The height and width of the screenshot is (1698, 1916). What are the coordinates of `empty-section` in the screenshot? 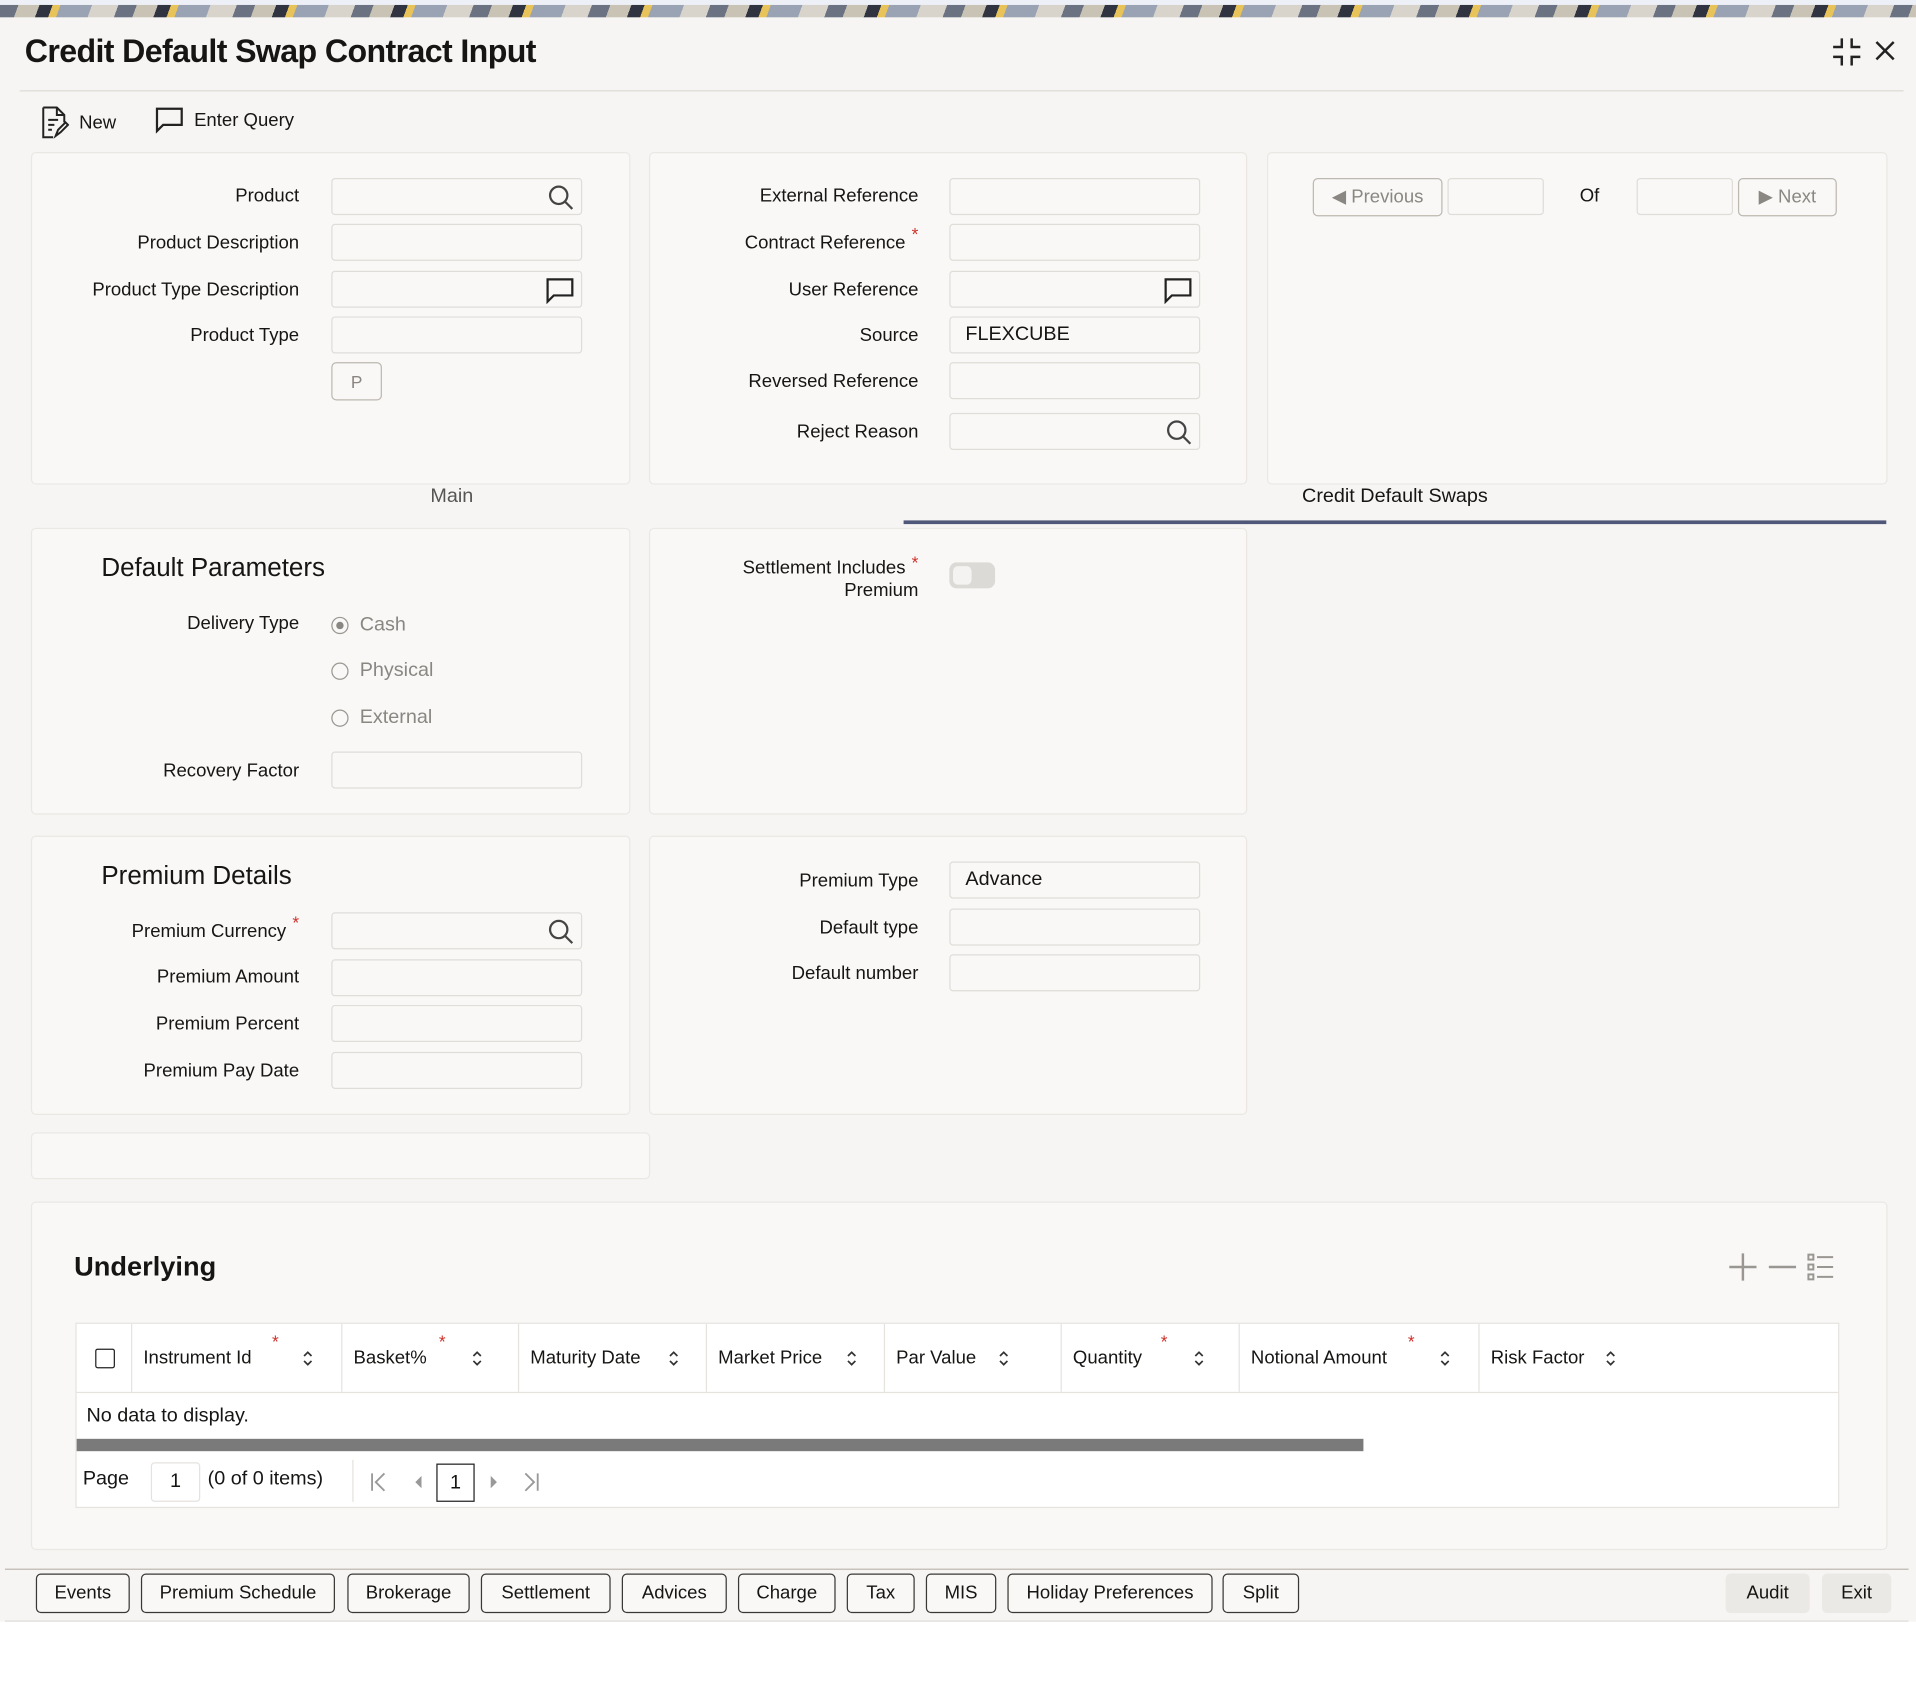 It's located at (340, 1156).